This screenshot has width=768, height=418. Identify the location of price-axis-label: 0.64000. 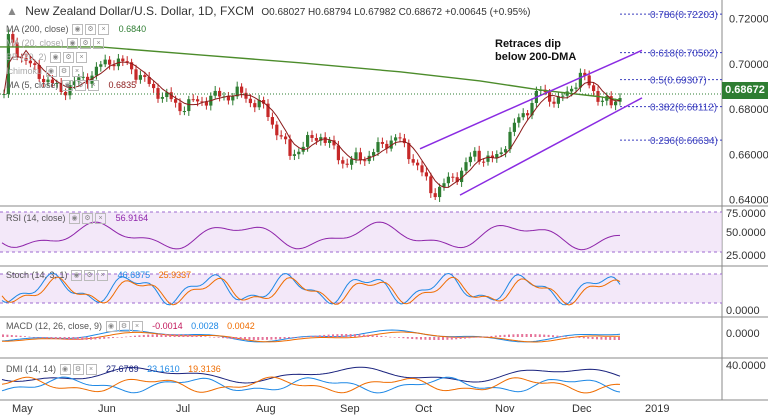
(748, 201).